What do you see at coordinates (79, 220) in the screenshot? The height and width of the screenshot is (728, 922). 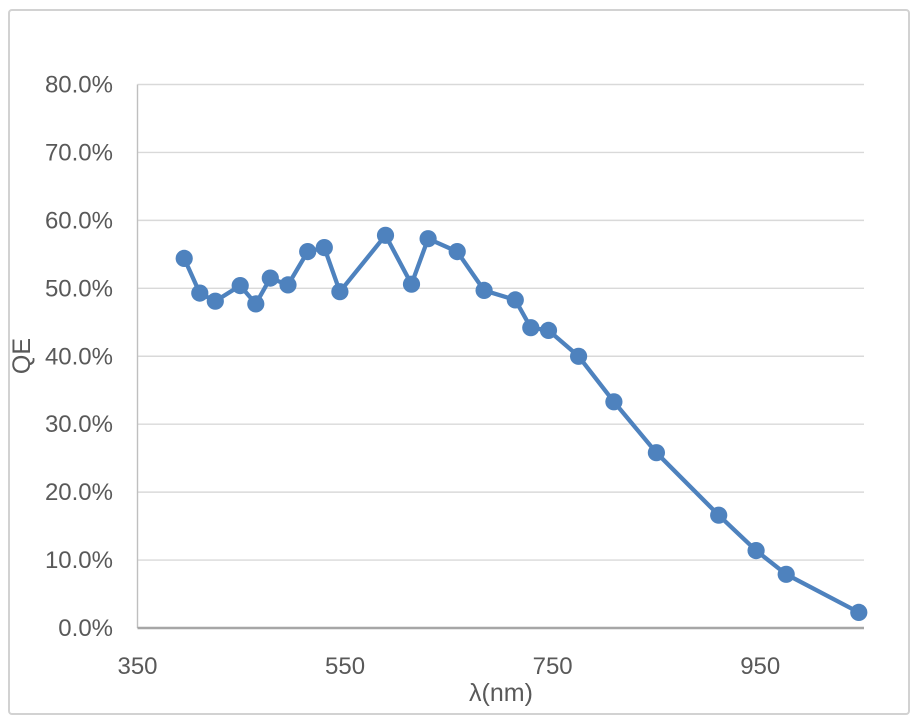 I see `y-tick-label: 60.0%` at bounding box center [79, 220].